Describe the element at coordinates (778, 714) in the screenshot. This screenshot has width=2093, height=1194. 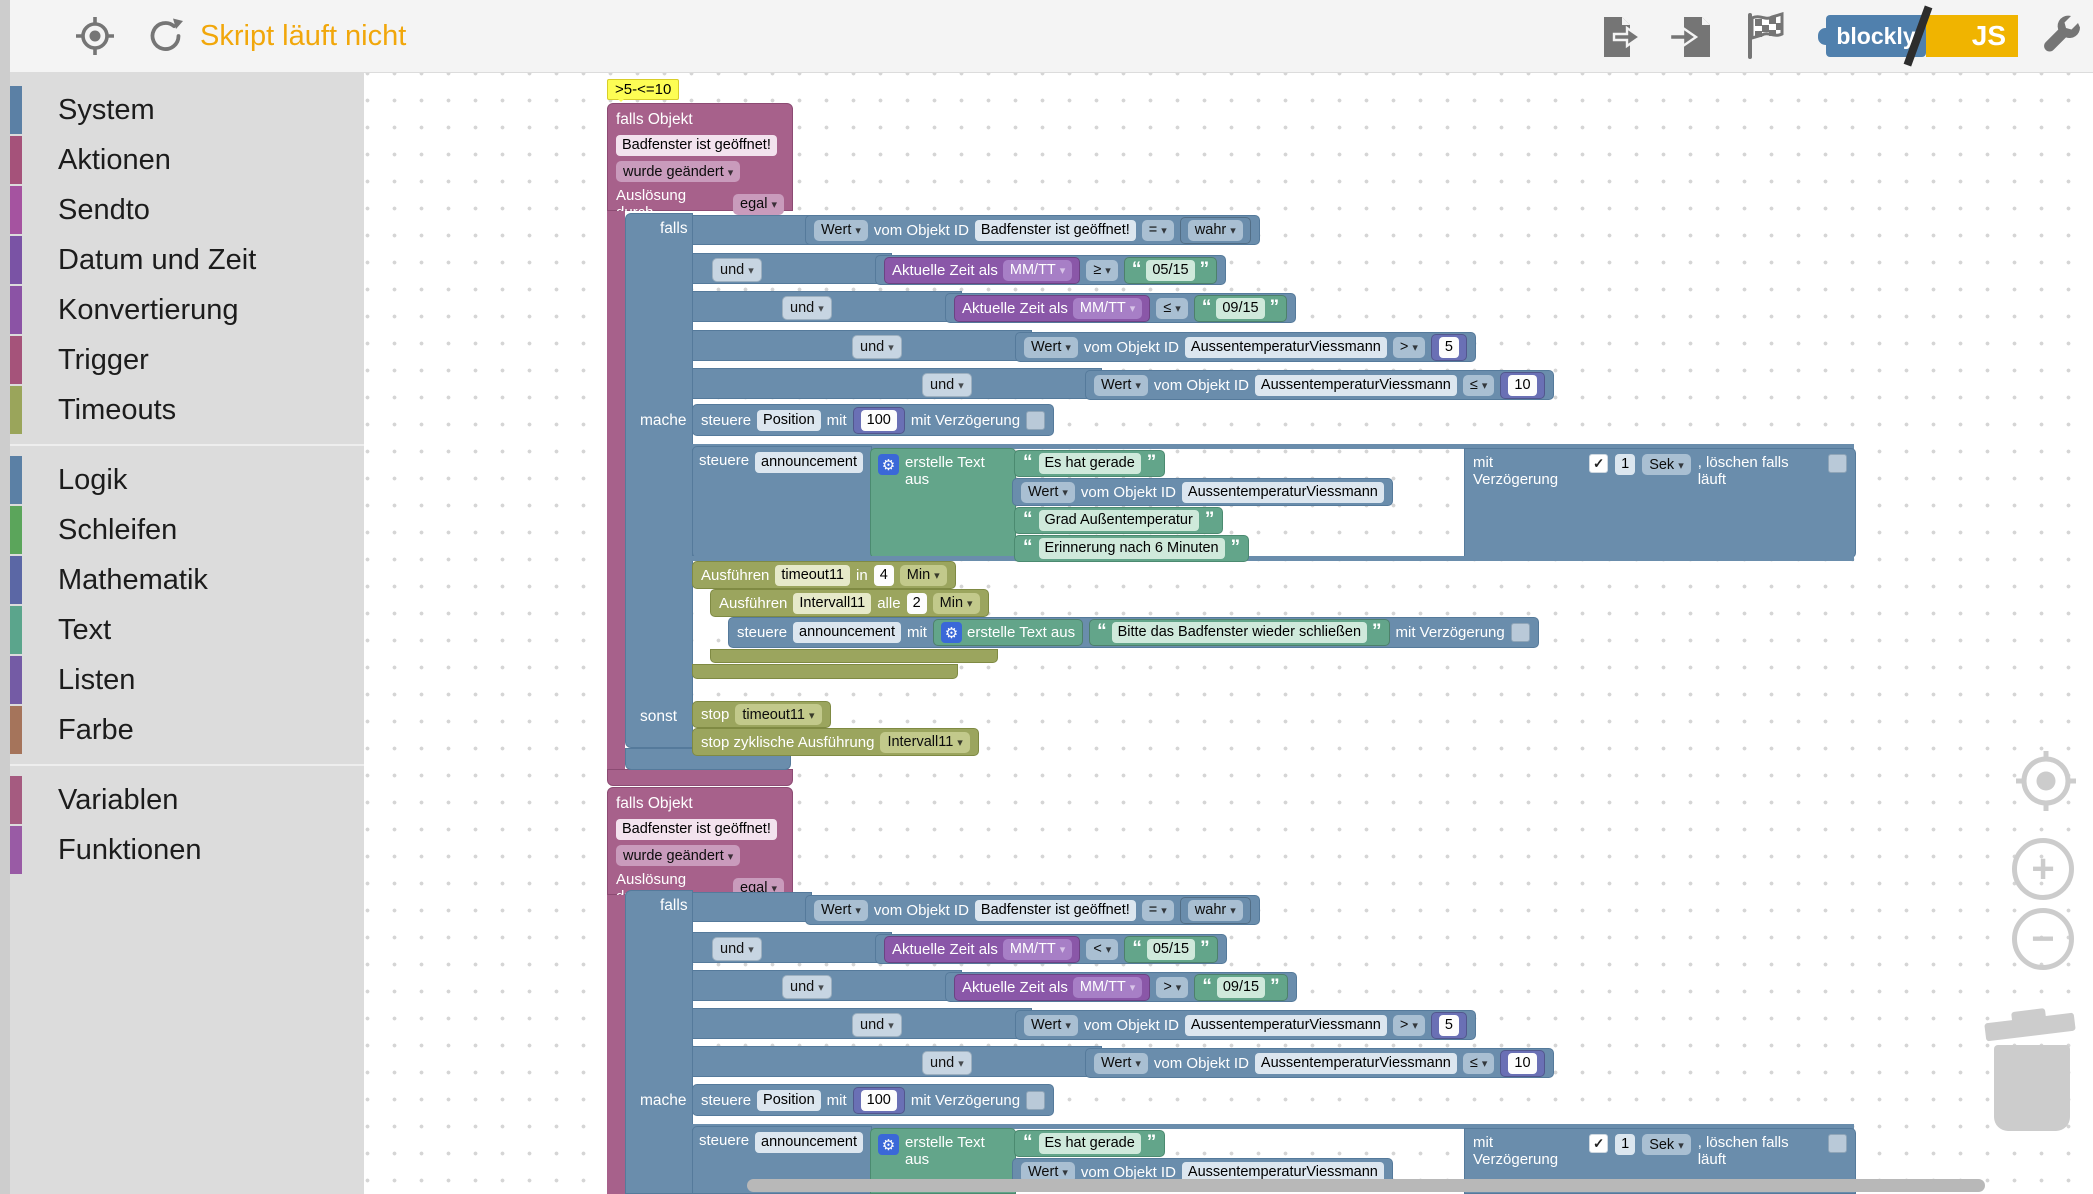
I see `stop-timeout-dropdown: timeout11` at that location.